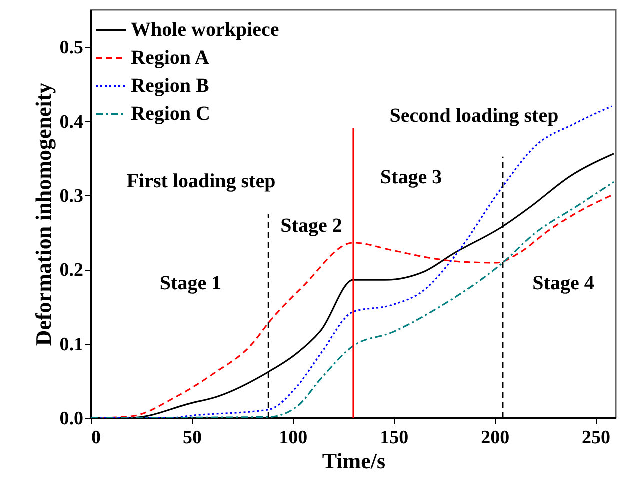 The width and height of the screenshot is (641, 484). Describe the element at coordinates (96, 438) in the screenshot. I see `x-tick-label: 0` at that location.